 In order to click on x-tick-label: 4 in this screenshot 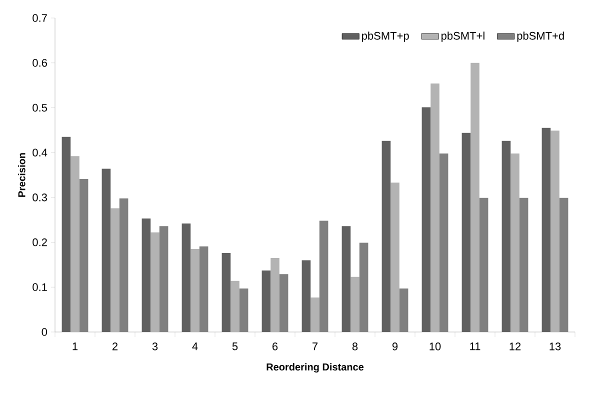, I will do `click(195, 346)`.